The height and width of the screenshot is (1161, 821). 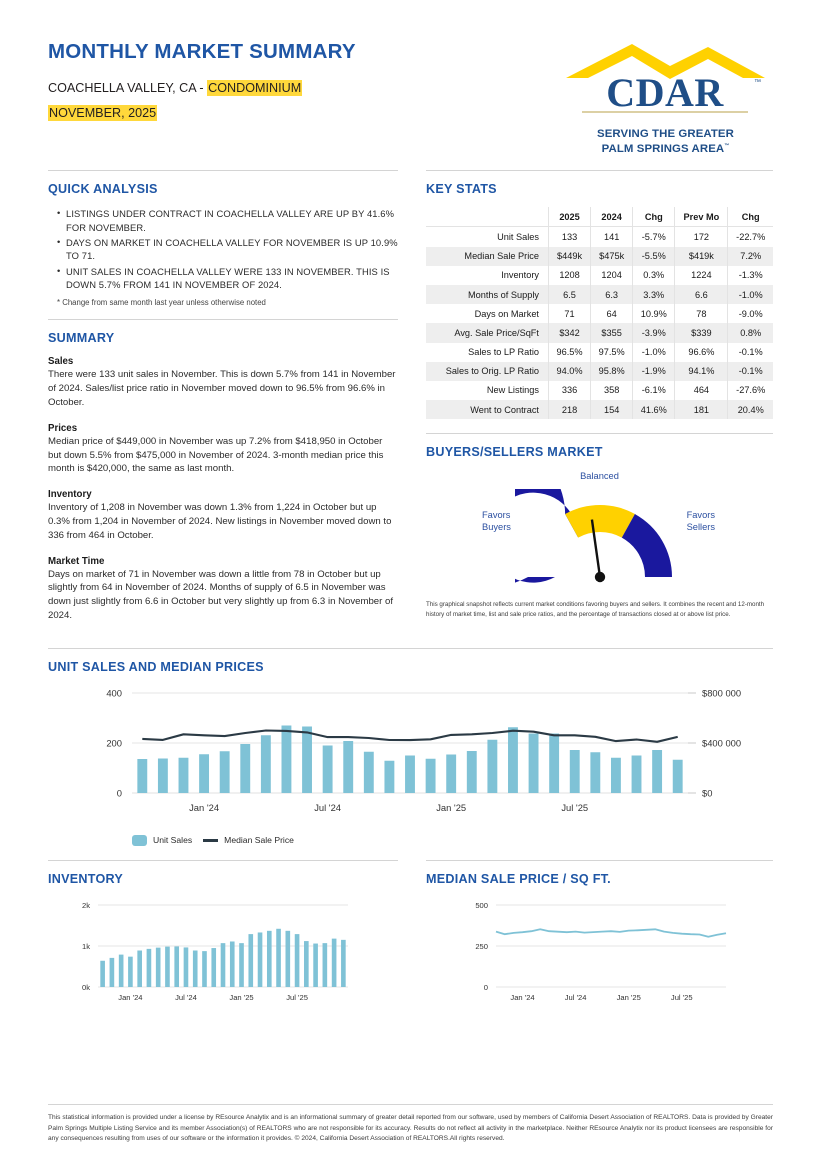 What do you see at coordinates (61, 362) in the screenshot?
I see `summary-block-title: Sales` at bounding box center [61, 362].